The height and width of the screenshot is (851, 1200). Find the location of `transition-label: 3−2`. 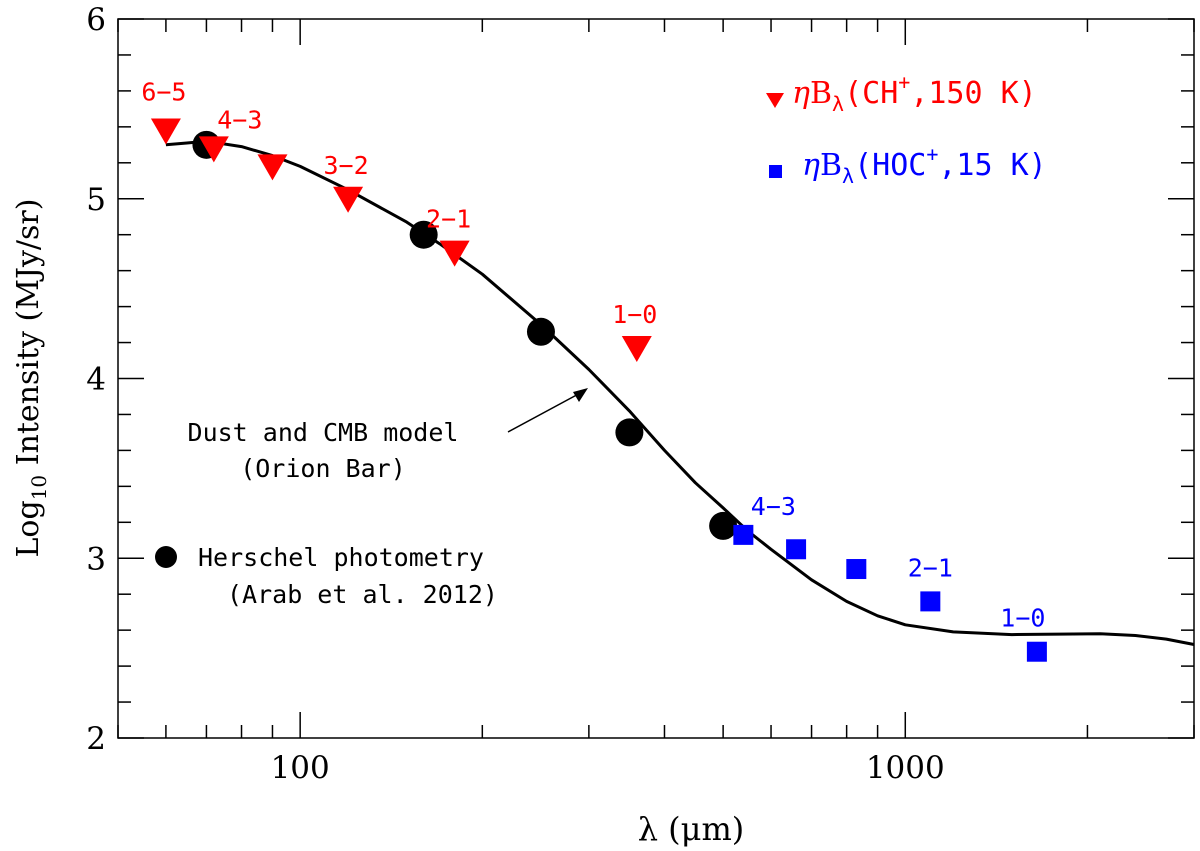

transition-label: 3−2 is located at coordinates (345, 165).